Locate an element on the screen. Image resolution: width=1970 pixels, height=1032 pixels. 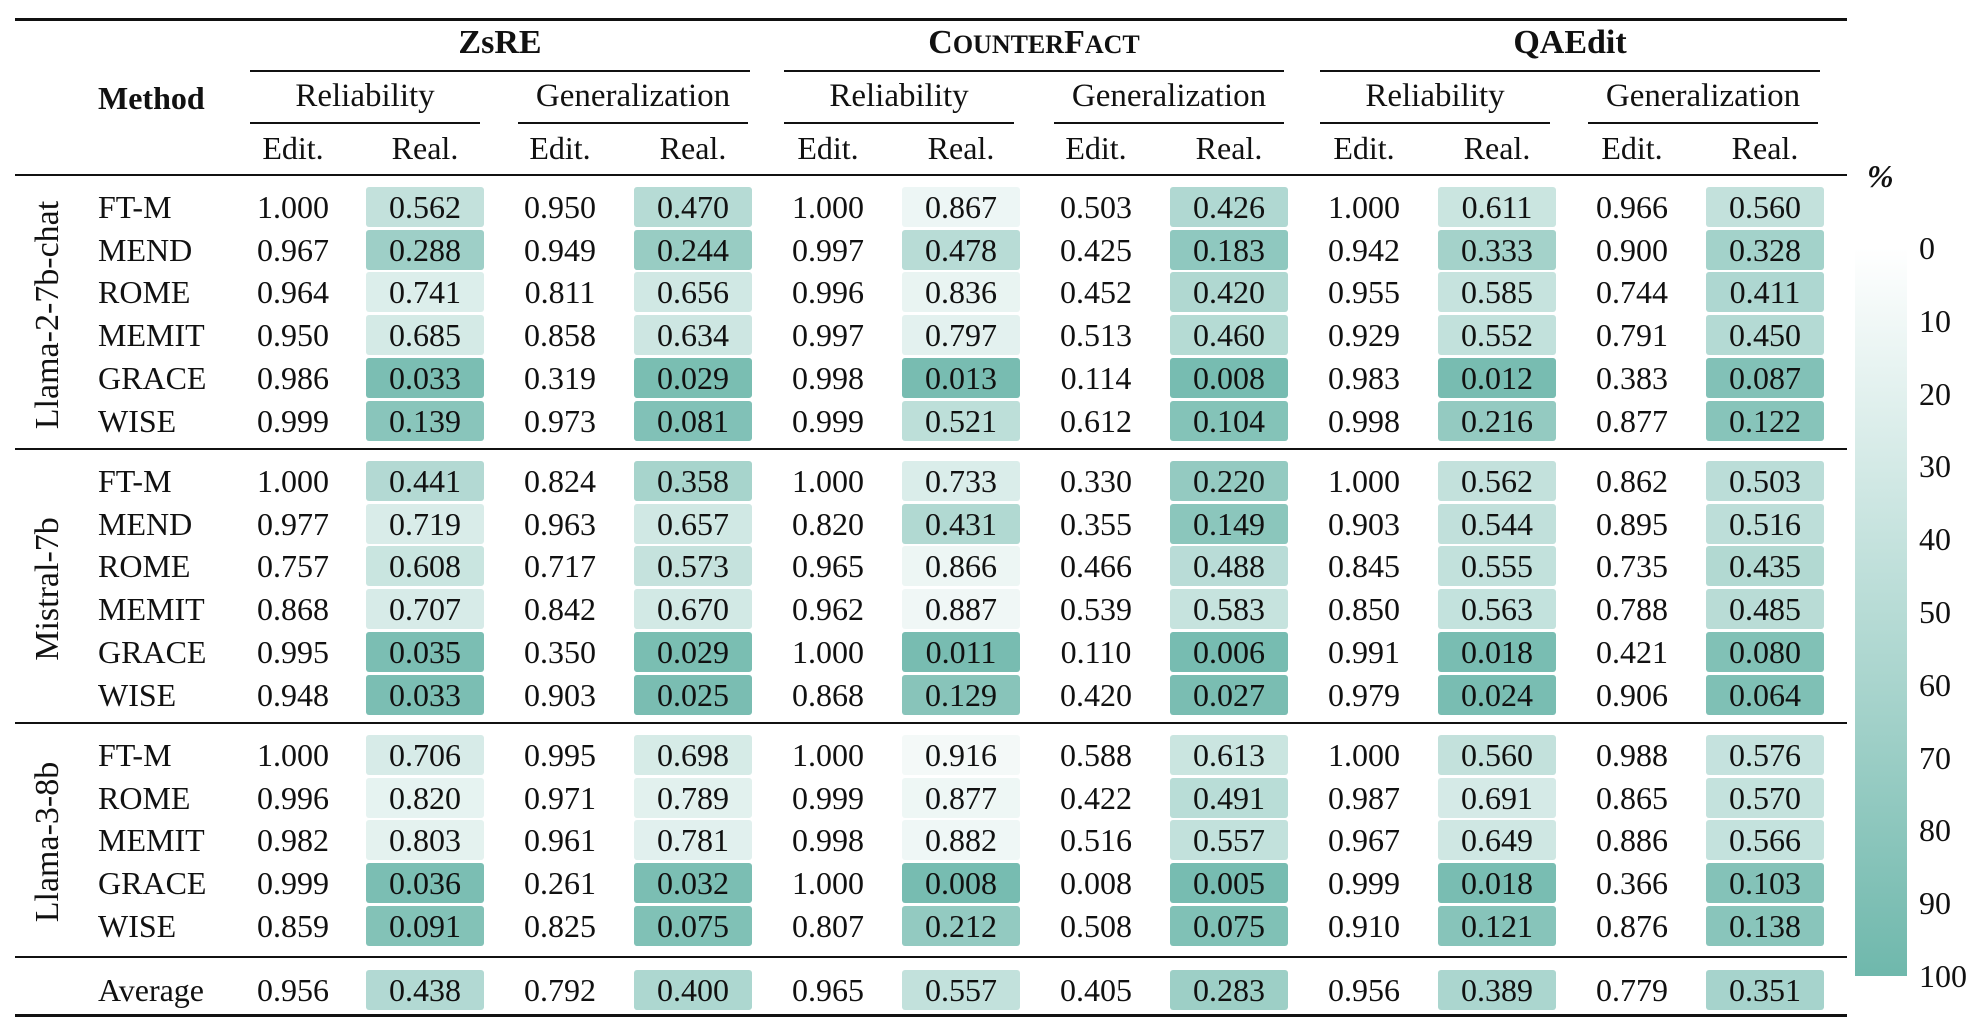
row-0-0-edit-cell: 0.950 is located at coordinates (560, 207).